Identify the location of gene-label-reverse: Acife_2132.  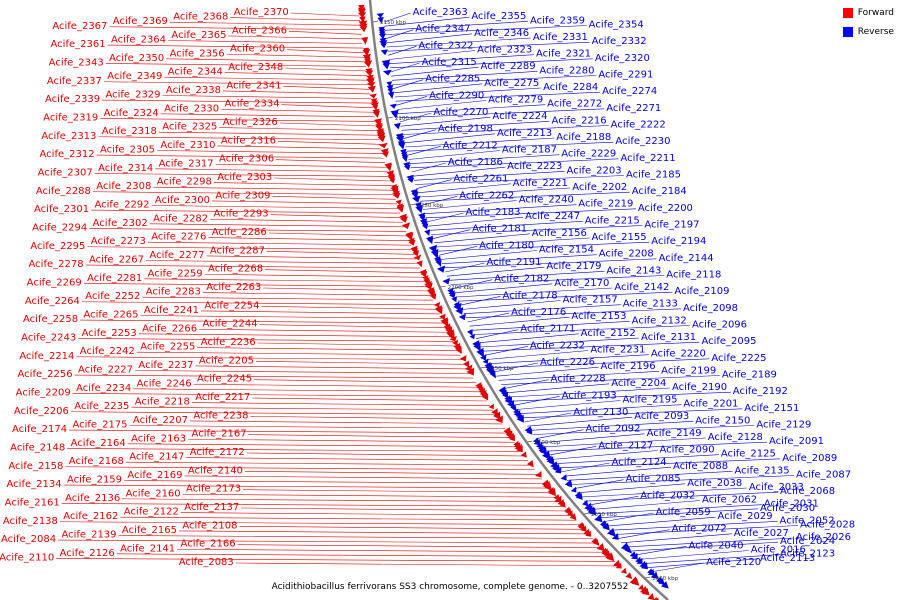
(659, 320).